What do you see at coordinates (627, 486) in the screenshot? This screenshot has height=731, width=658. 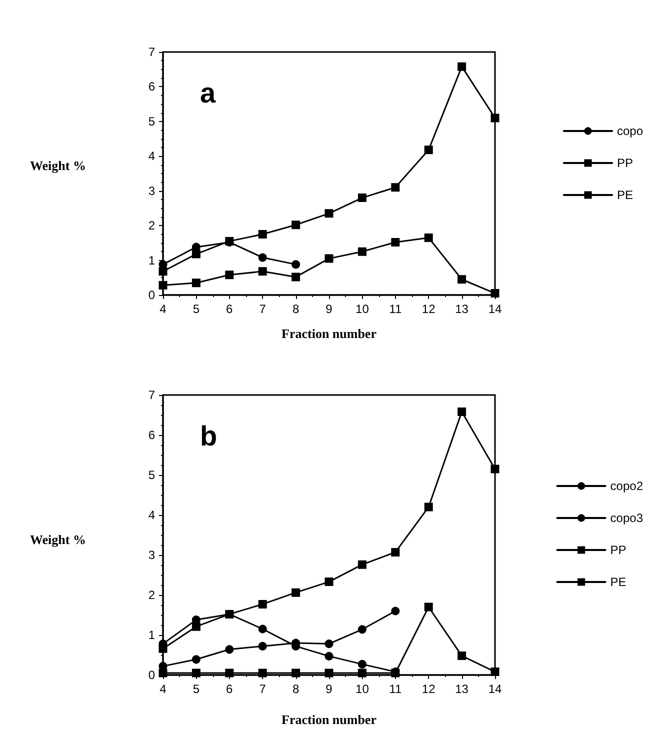 I see `legend-label: copo2` at bounding box center [627, 486].